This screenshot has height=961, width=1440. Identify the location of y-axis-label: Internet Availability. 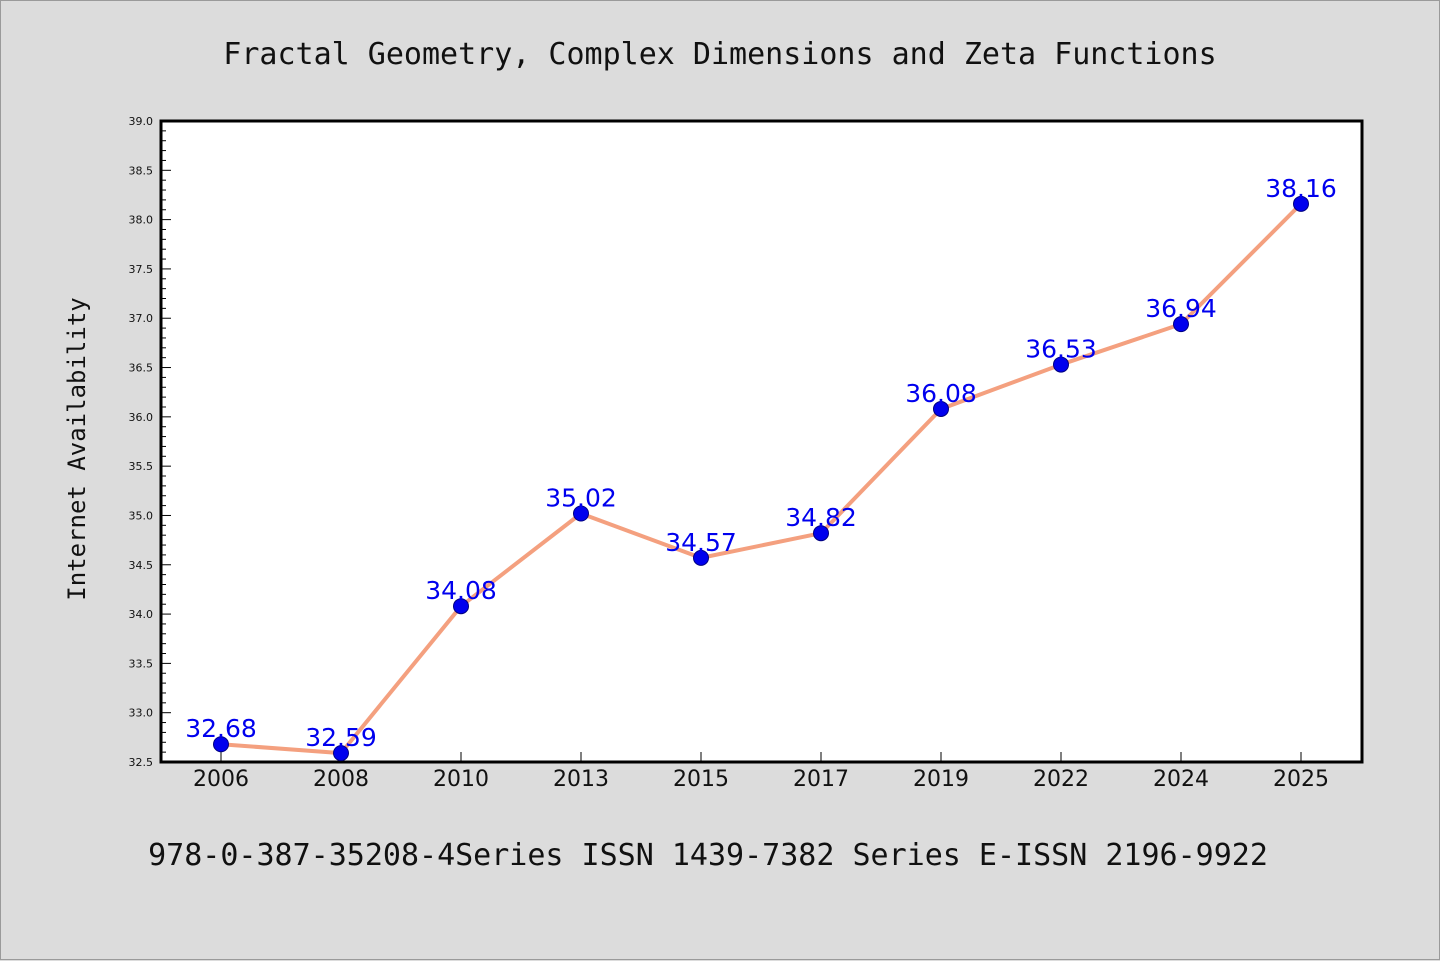
(77, 448).